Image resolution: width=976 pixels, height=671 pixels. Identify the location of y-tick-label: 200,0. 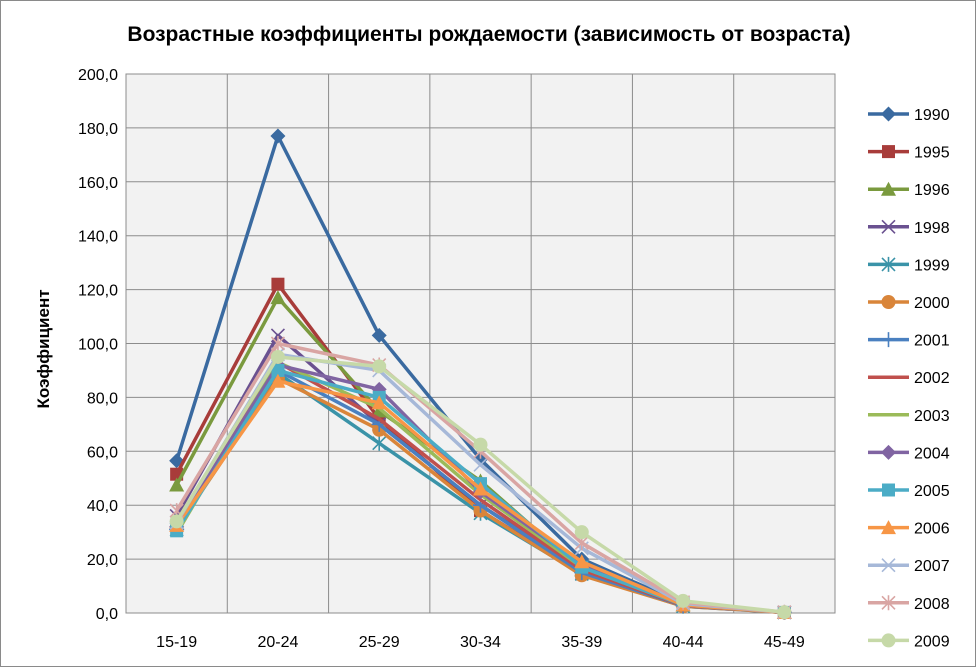
(98, 75).